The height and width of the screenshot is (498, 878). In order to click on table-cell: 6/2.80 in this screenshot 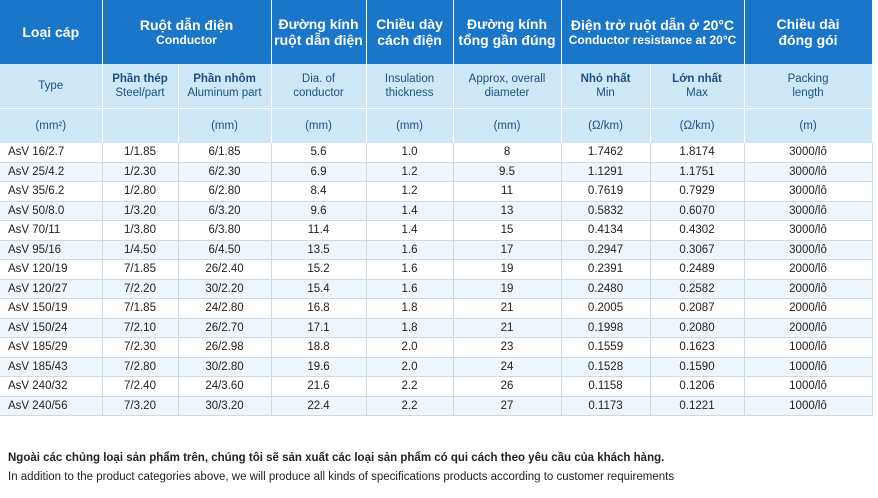, I will do `click(225, 191)`.